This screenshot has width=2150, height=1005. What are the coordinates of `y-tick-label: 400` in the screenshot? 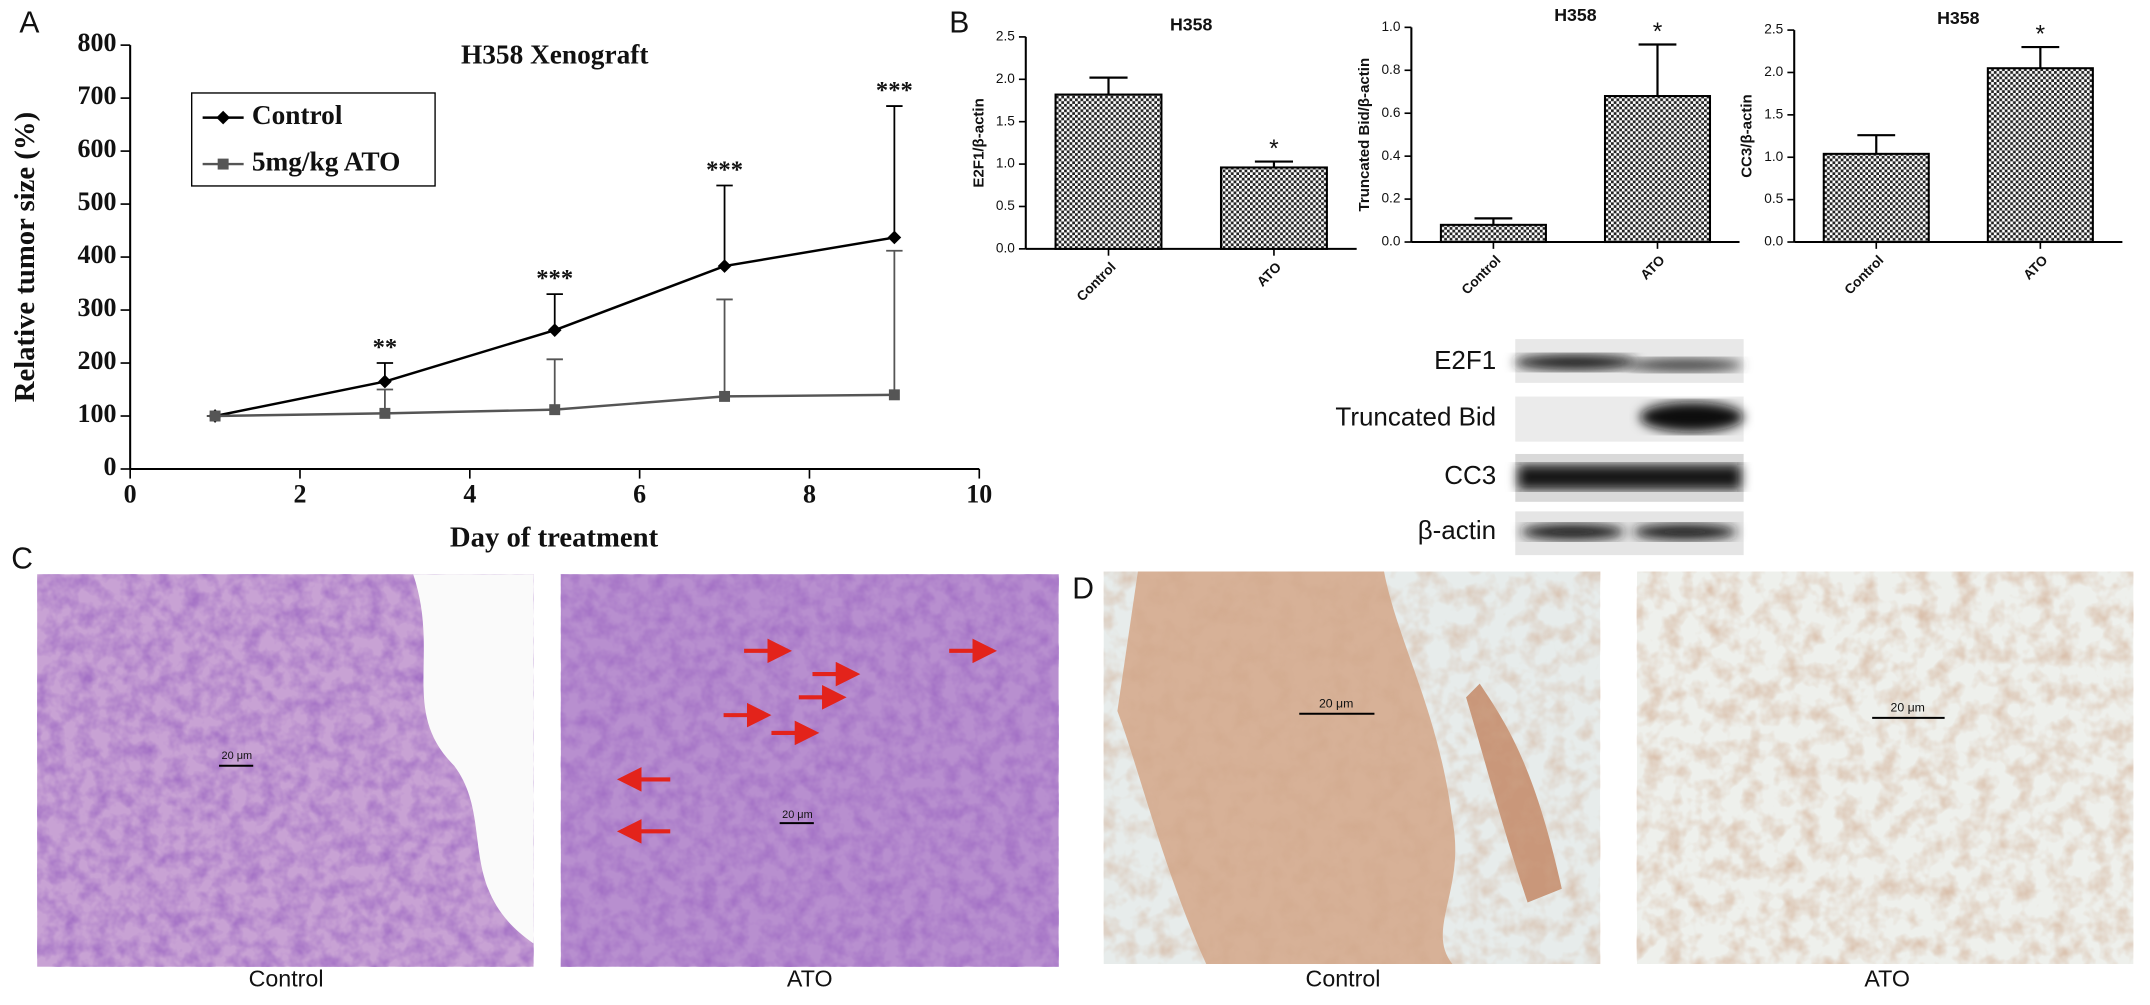 It's located at (97, 254).